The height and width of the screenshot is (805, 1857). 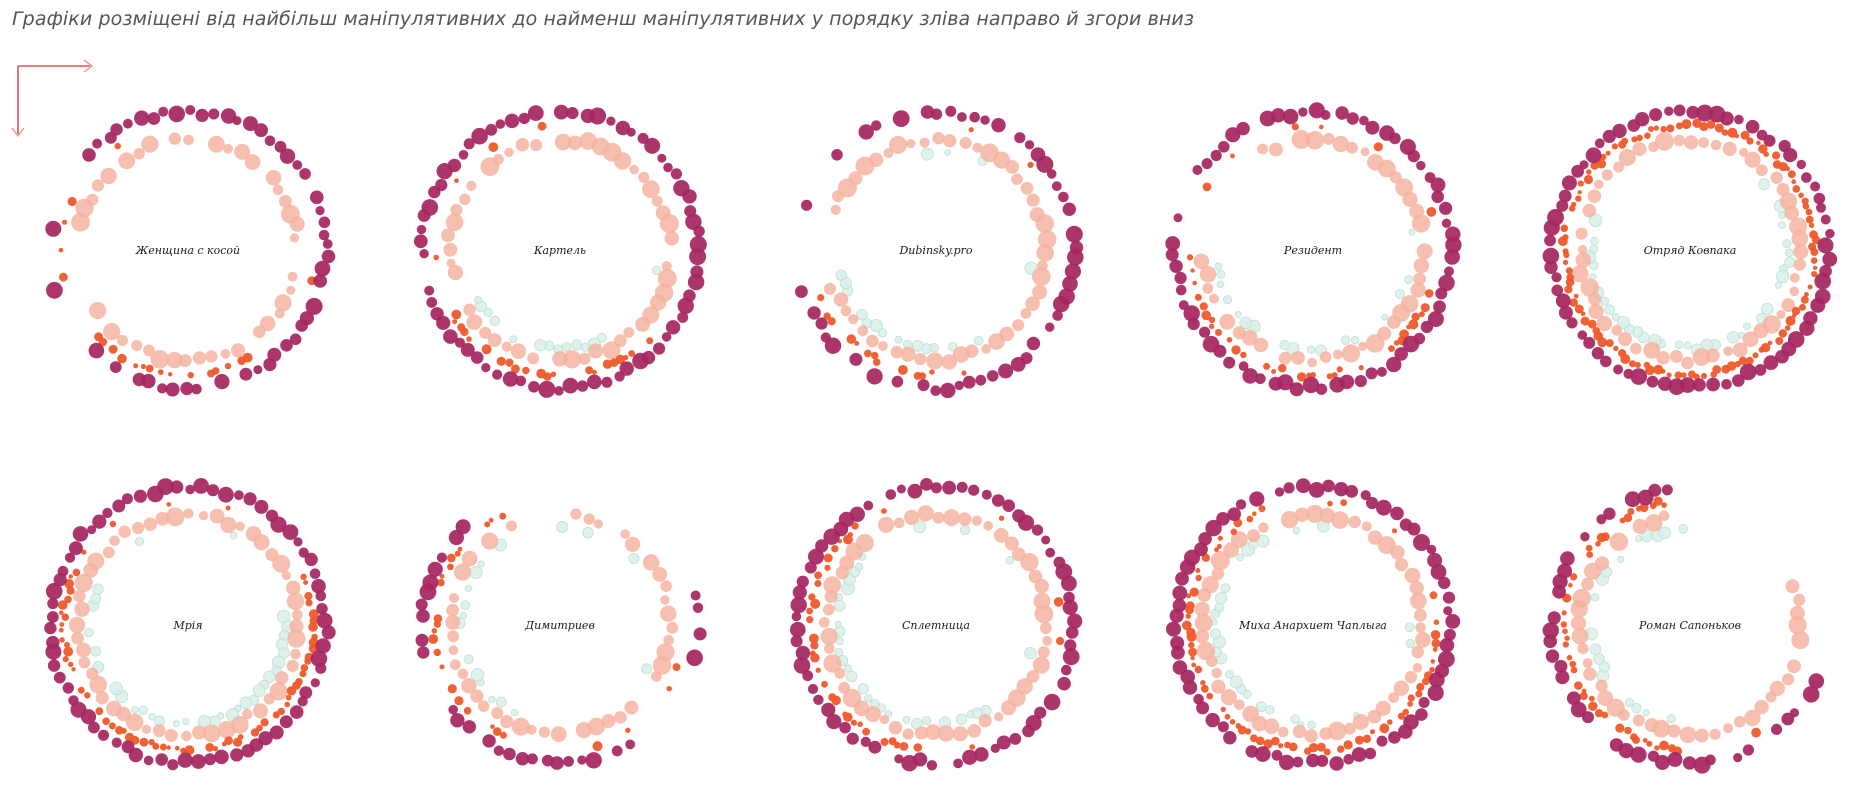 What do you see at coordinates (52, 98) in the screenshot?
I see `reading-order-arrow-icon` at bounding box center [52, 98].